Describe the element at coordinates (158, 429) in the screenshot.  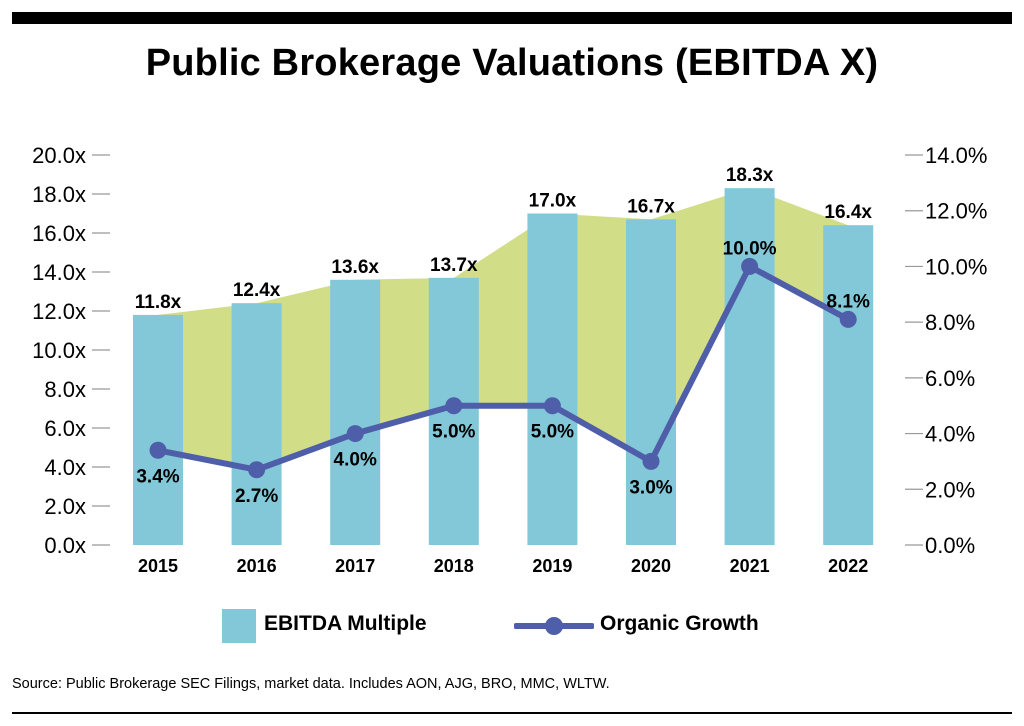
I see `bar-2015` at that location.